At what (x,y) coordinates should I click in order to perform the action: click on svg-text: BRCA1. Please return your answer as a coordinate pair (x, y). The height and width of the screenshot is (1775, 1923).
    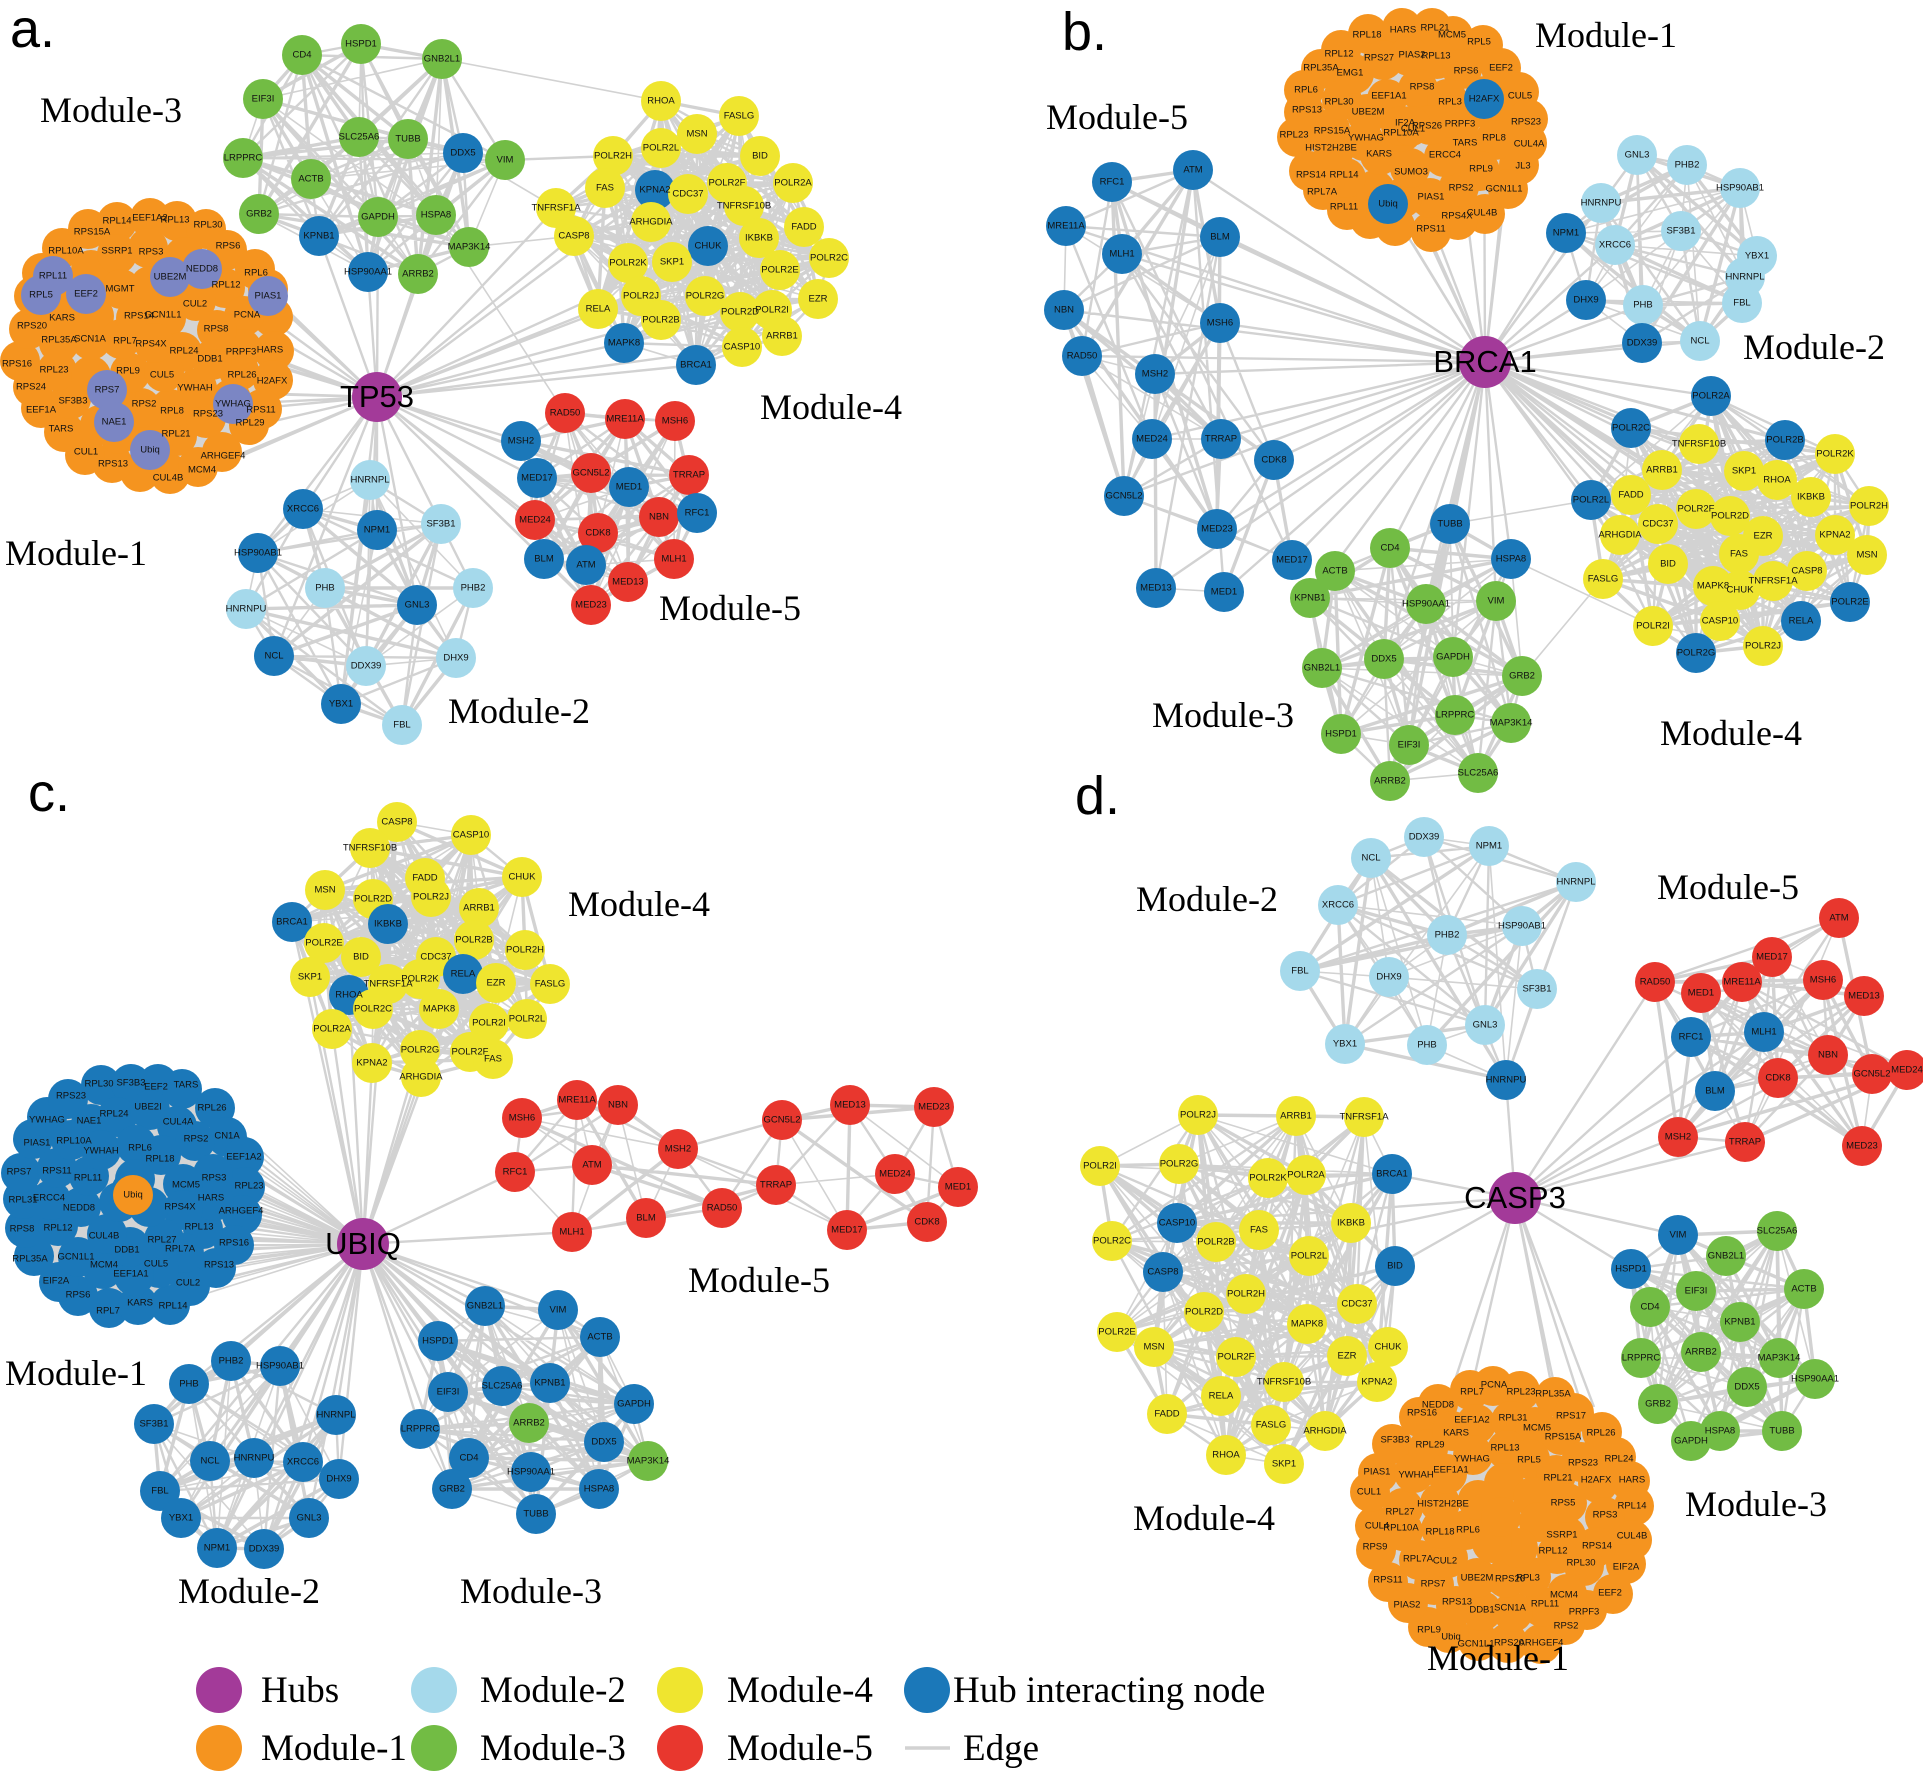
    Looking at the image, I should click on (696, 365).